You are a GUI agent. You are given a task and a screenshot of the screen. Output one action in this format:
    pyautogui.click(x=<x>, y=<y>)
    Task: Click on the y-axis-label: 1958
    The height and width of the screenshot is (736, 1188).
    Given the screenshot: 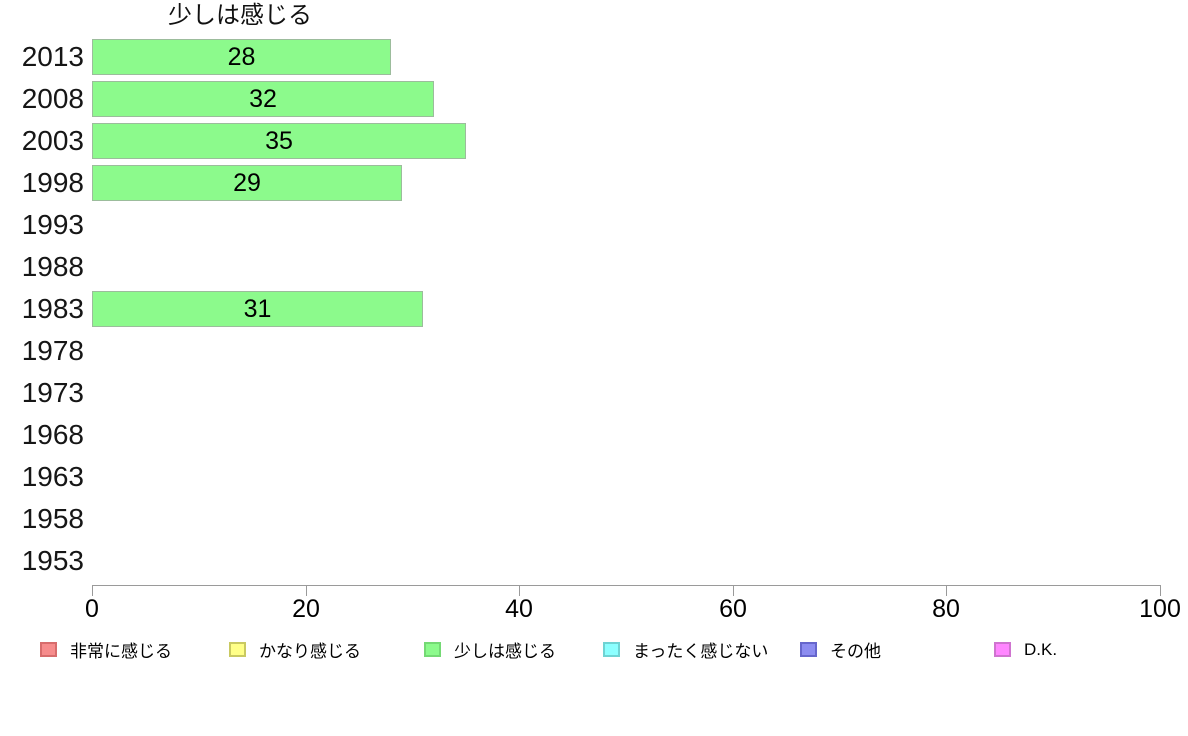 What is the action you would take?
    pyautogui.click(x=52, y=518)
    